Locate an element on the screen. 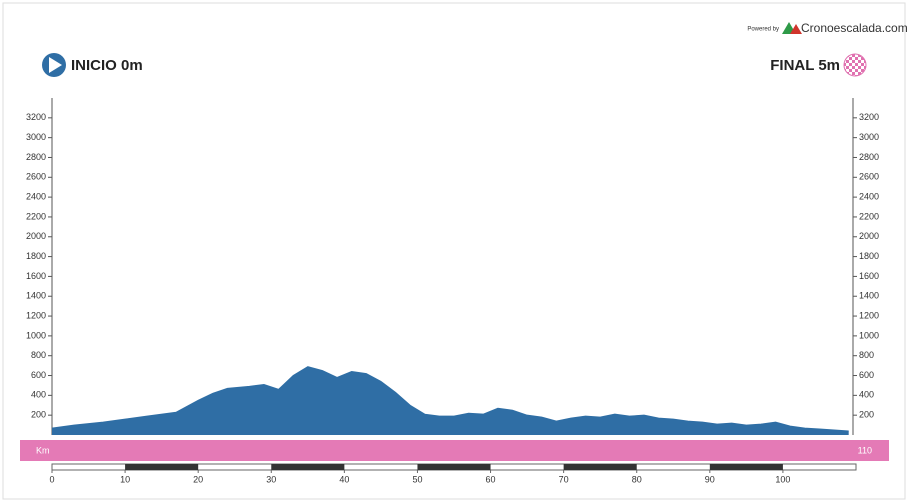 The height and width of the screenshot is (503, 909). distance-bar is located at coordinates (454, 450).